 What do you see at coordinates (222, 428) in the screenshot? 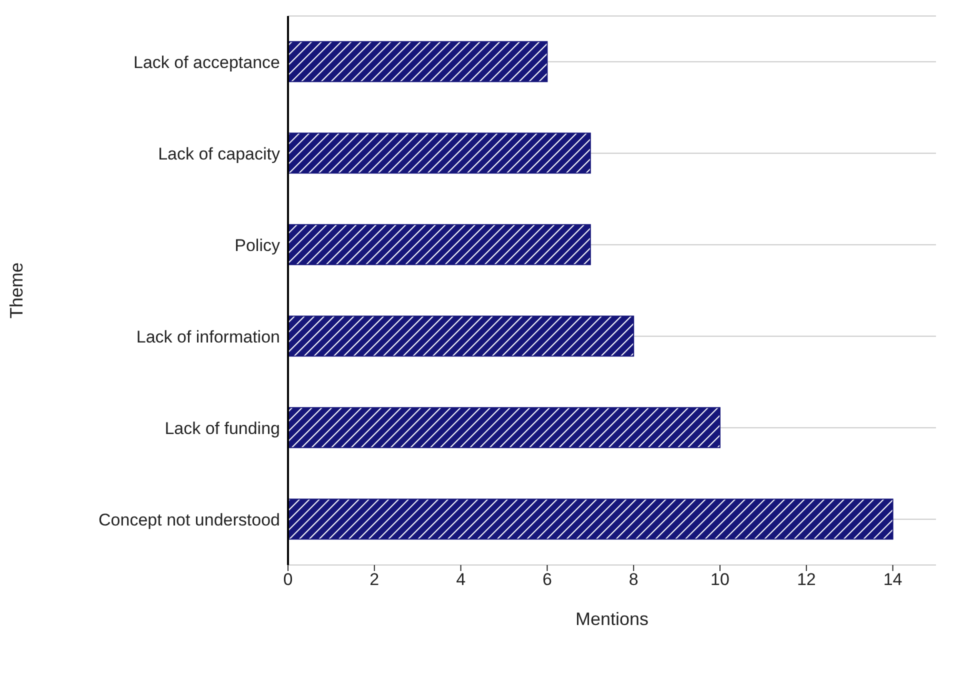
I see `y-tick-label: Lack of funding` at bounding box center [222, 428].